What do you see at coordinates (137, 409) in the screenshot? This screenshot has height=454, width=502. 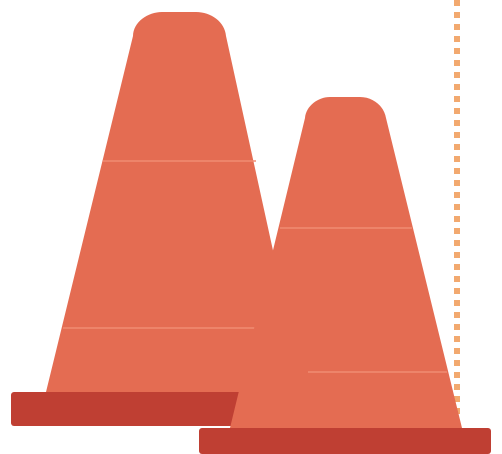 I see `traffic-cone-large-base` at bounding box center [137, 409].